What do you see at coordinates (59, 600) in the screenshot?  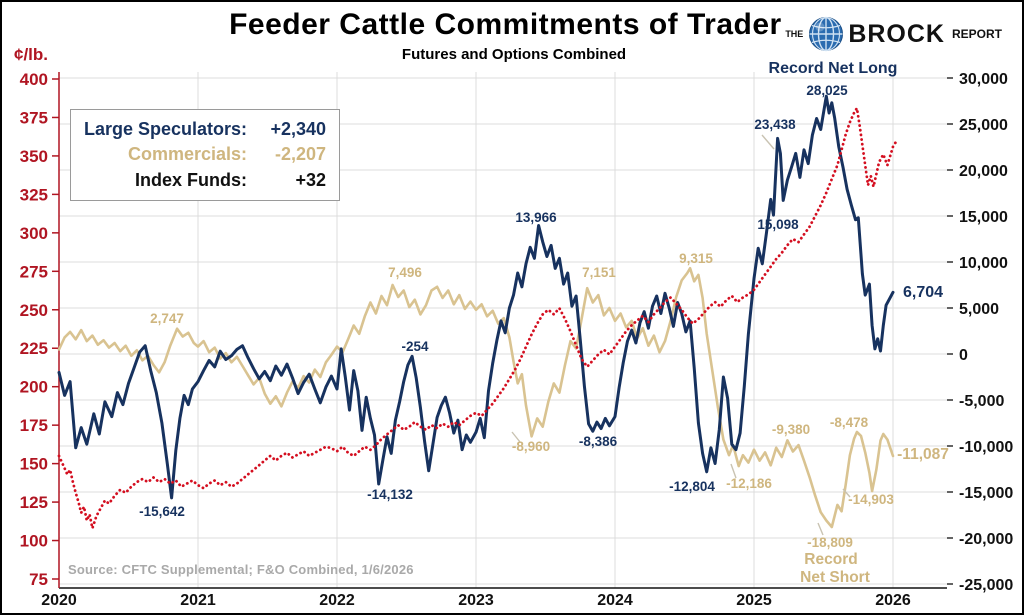 I see `x-axis-year-label: 2020` at bounding box center [59, 600].